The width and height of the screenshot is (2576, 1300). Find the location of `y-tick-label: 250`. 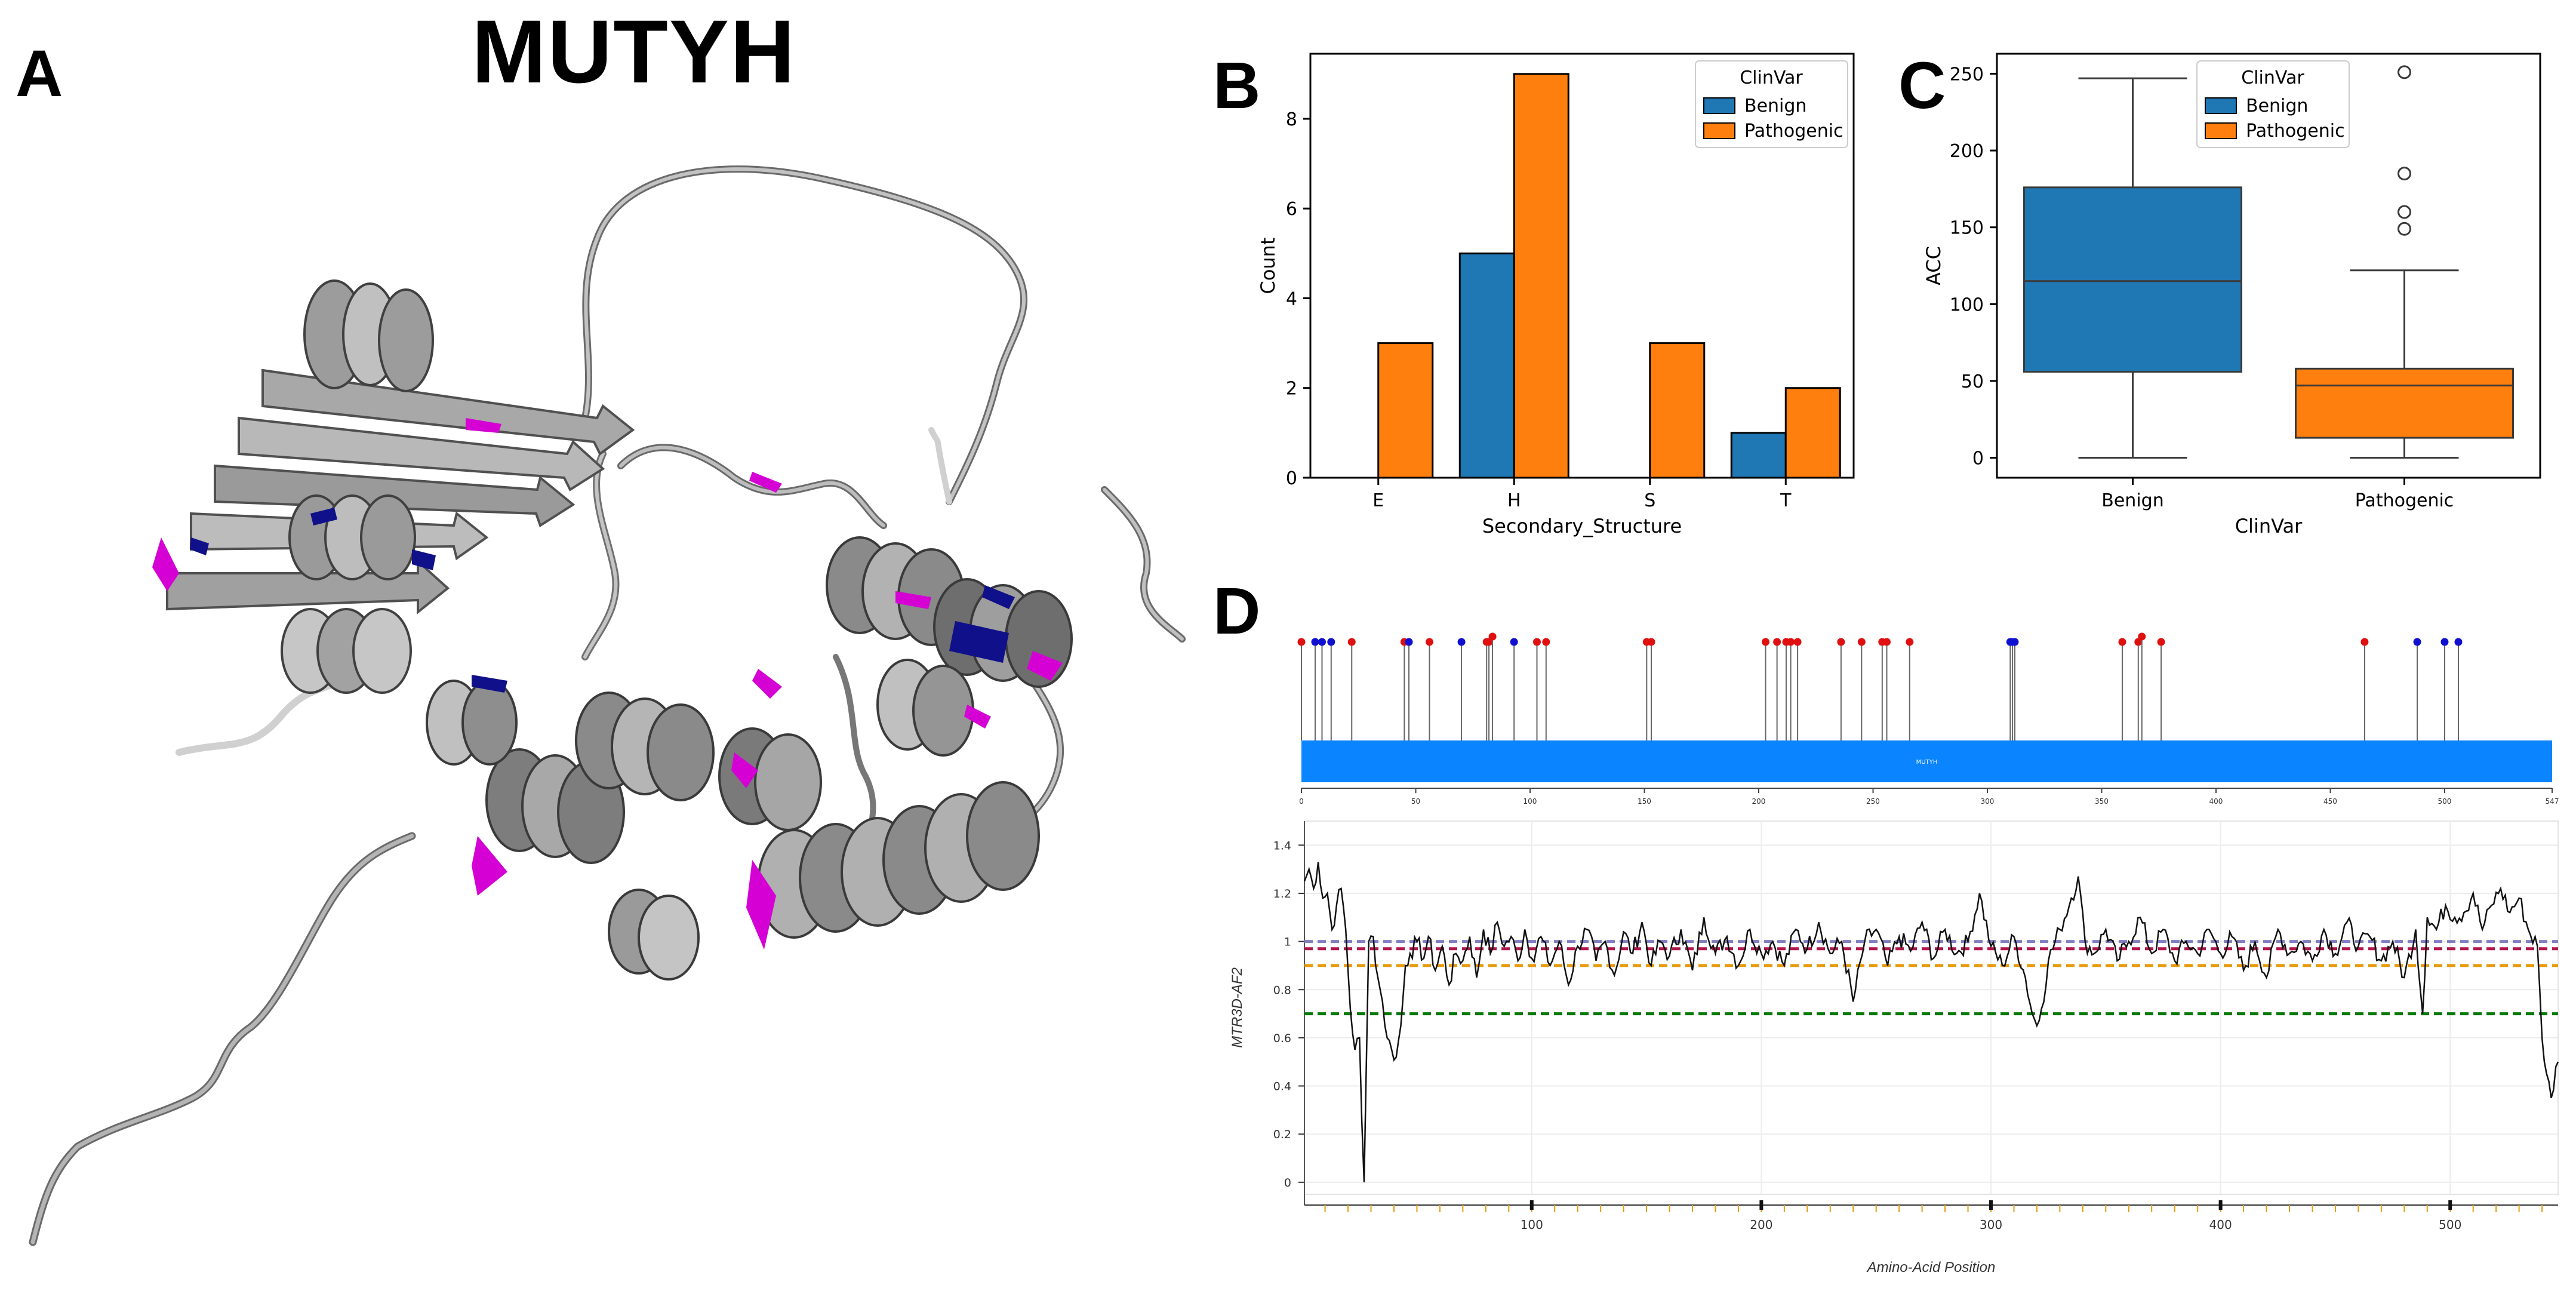

y-tick-label: 250 is located at coordinates (1967, 74).